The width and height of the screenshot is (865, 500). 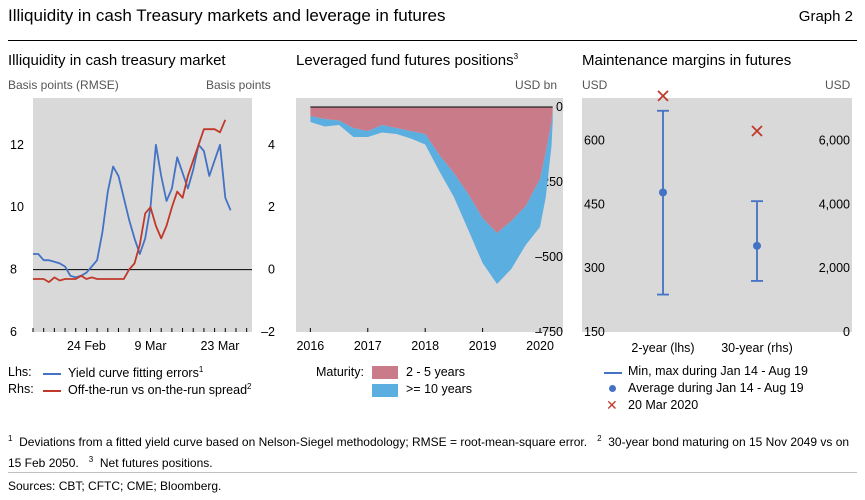 What do you see at coordinates (13, 332) in the screenshot?
I see `panel1-left-tick-3: 6` at bounding box center [13, 332].